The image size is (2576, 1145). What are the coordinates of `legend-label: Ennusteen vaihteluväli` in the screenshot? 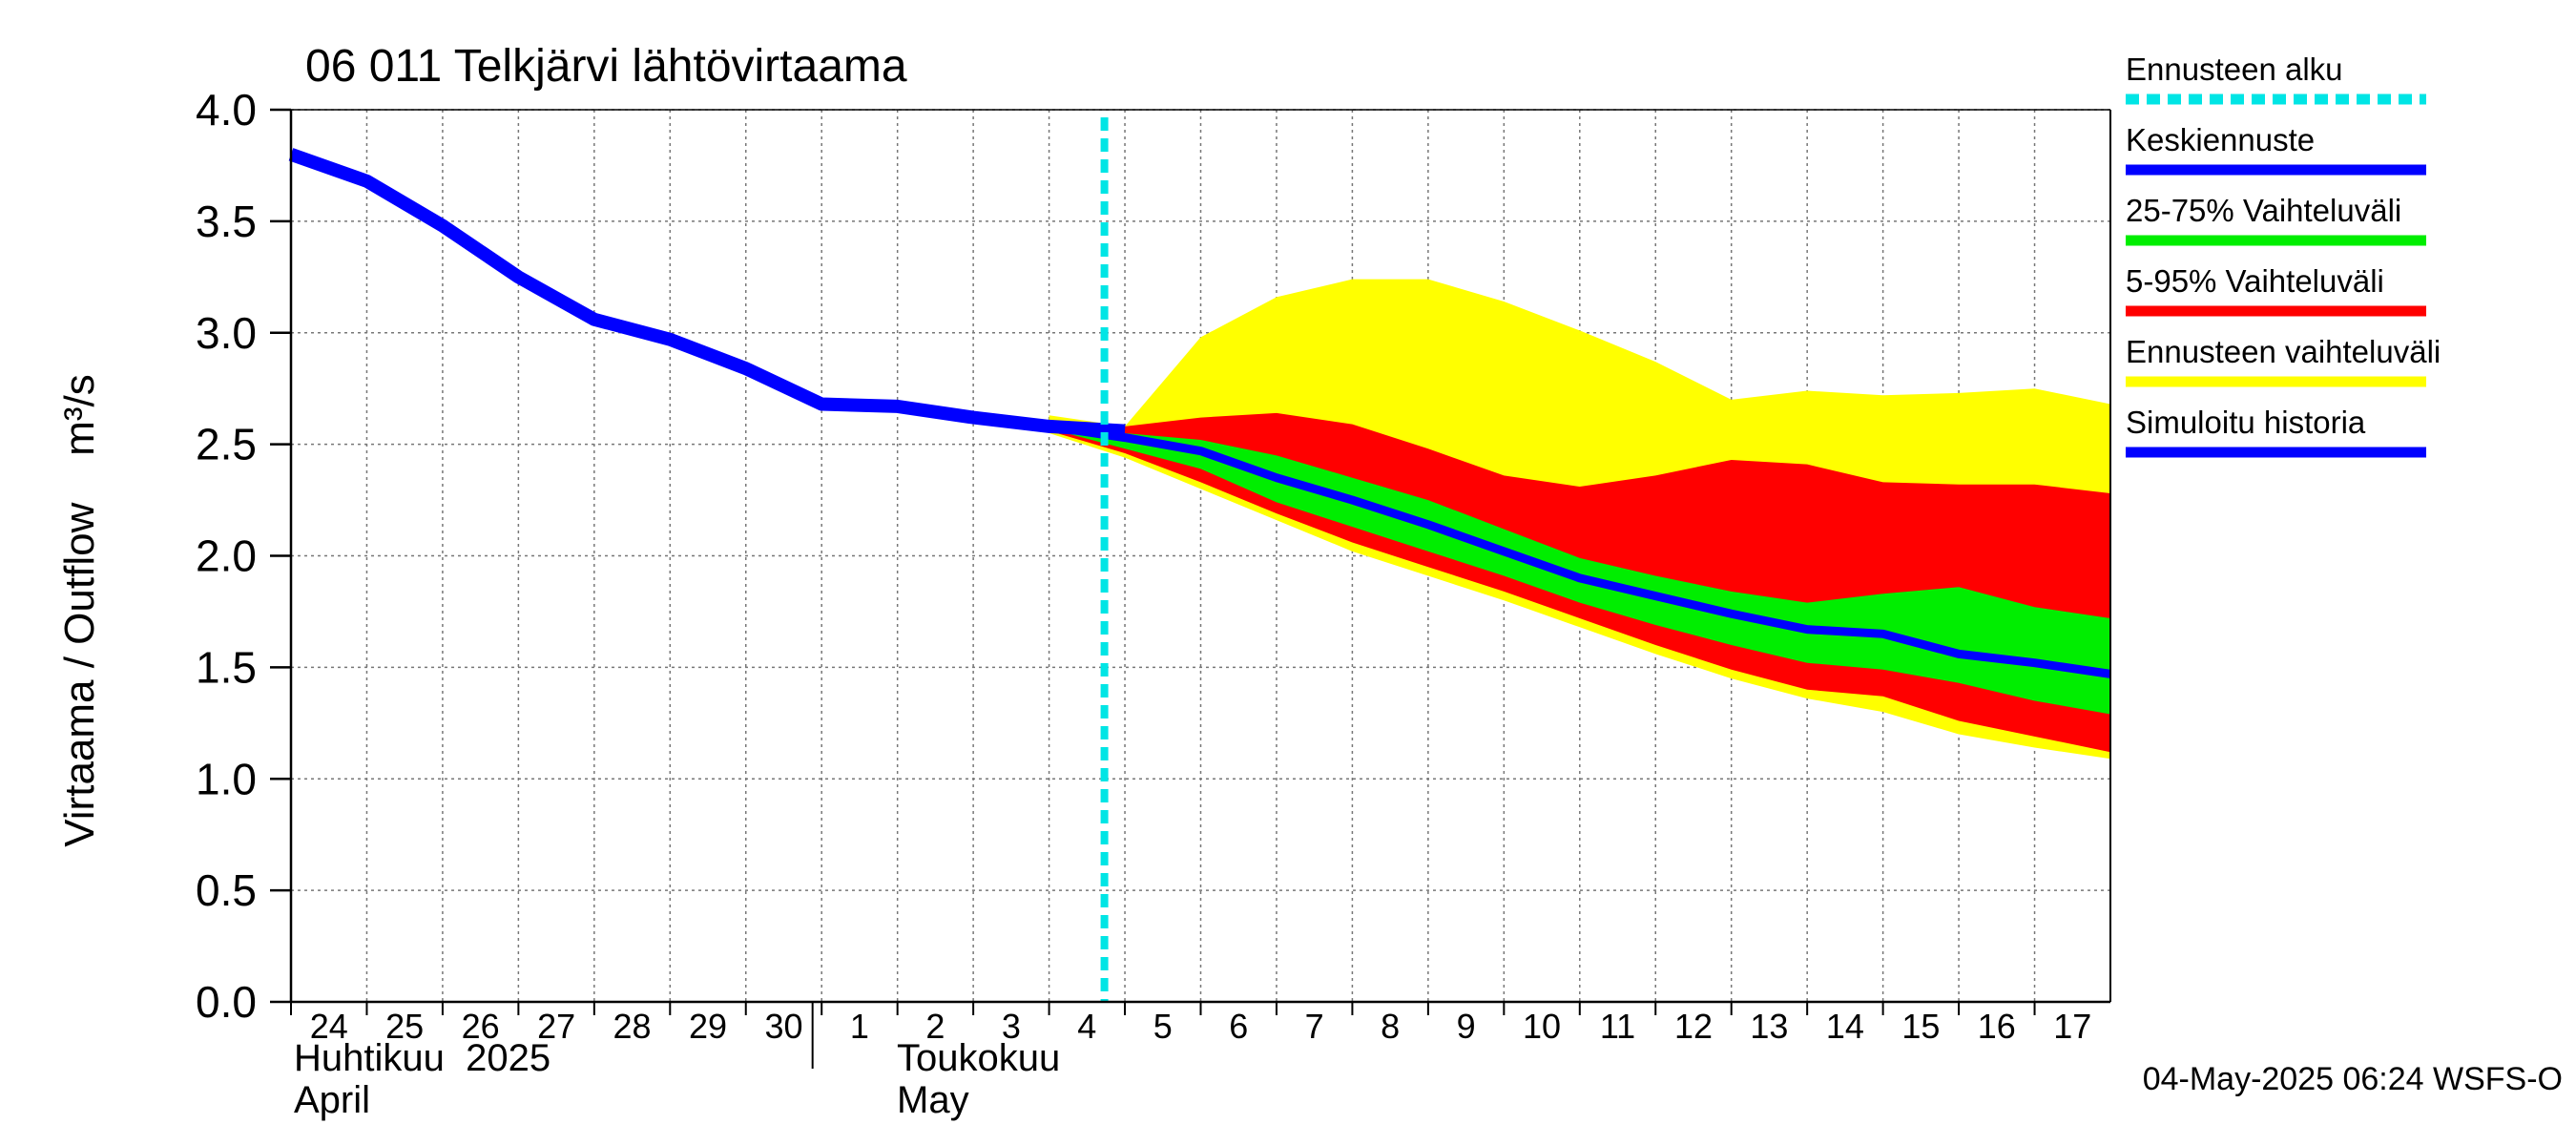 It's located at (2283, 351).